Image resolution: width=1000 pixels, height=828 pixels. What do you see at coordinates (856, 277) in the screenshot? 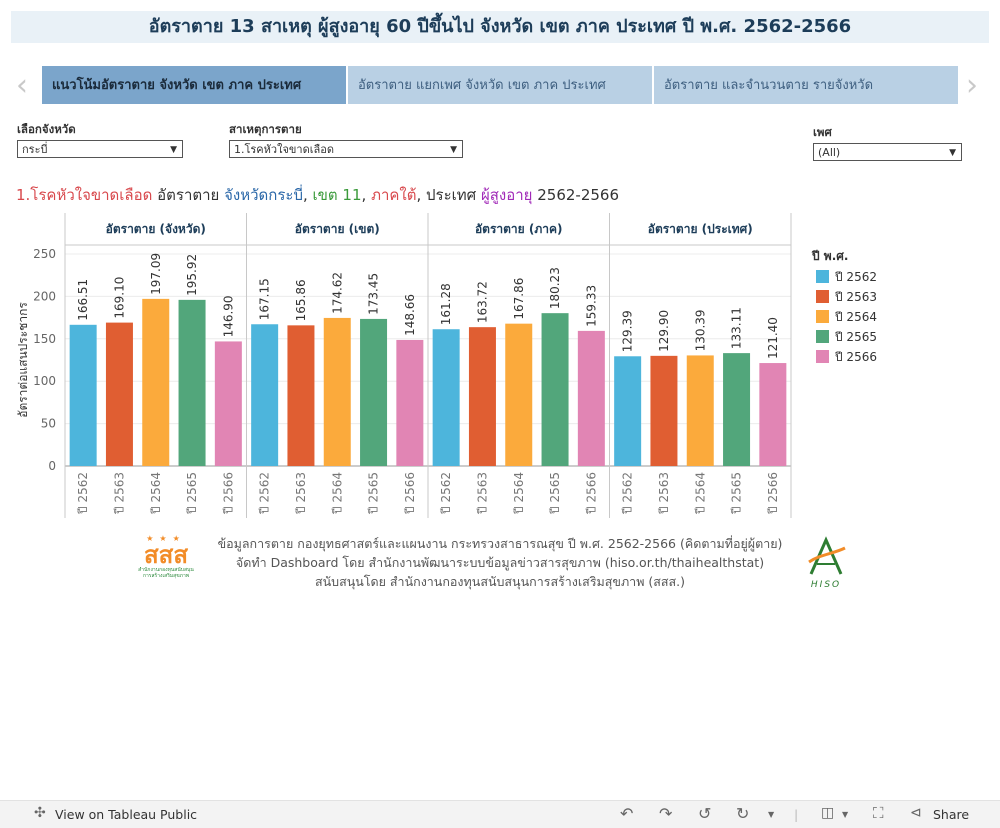
I see `legend-label: ปี 2562` at bounding box center [856, 277].